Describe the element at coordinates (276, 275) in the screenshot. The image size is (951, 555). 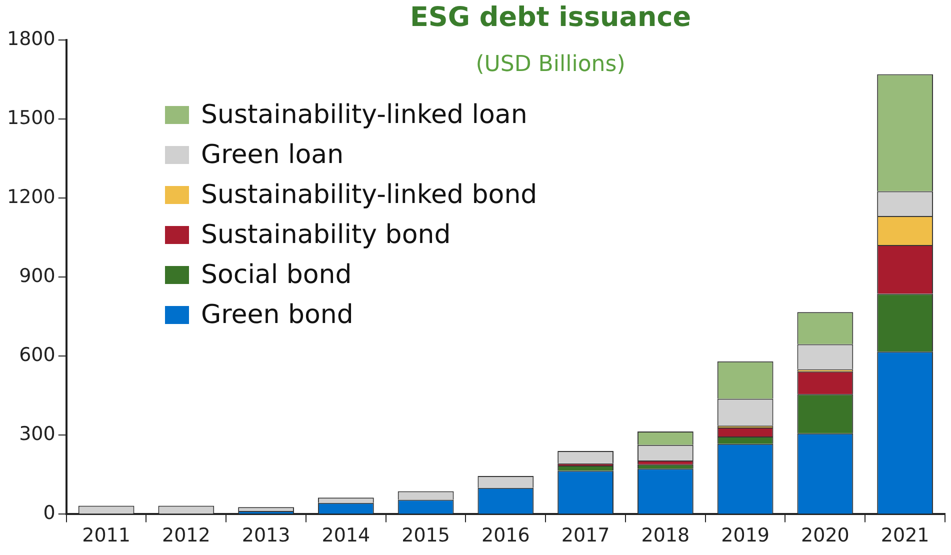
I see `legend-label: Social bond` at that location.